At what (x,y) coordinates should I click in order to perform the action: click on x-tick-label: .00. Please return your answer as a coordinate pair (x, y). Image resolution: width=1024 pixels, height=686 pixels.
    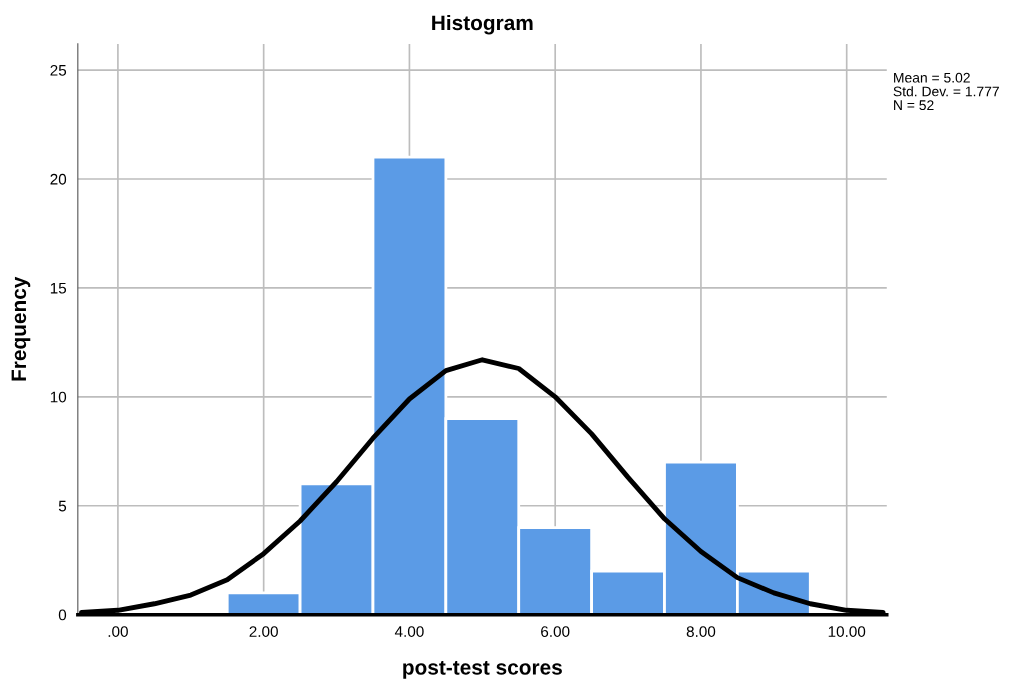
    Looking at the image, I should click on (118, 631).